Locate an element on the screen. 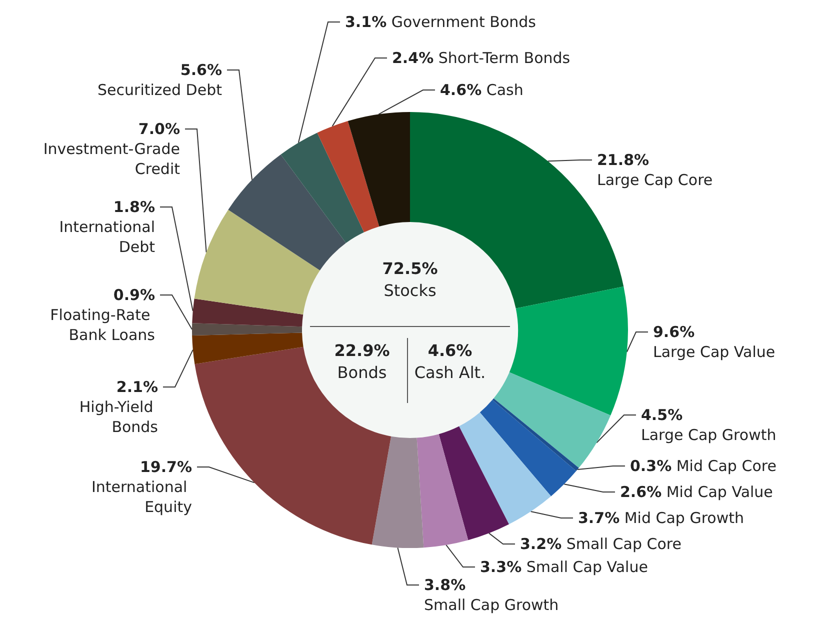 The width and height of the screenshot is (827, 617). slice-label: Small Cap Core is located at coordinates (622, 544).